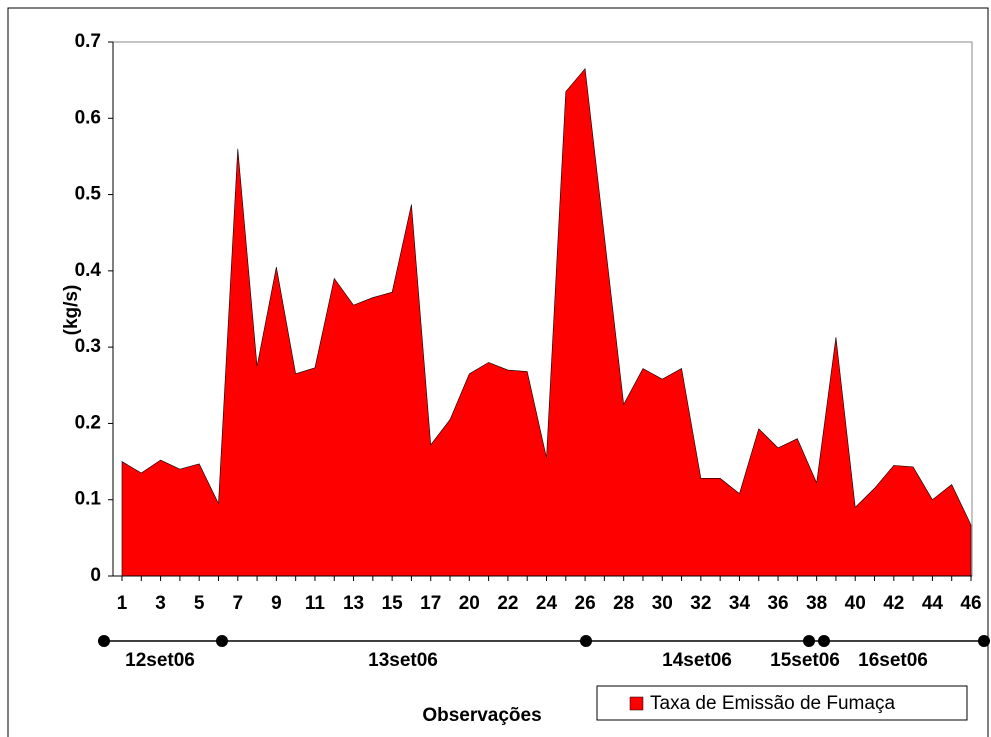  What do you see at coordinates (160, 660) in the screenshot?
I see `date-label: 12set06` at bounding box center [160, 660].